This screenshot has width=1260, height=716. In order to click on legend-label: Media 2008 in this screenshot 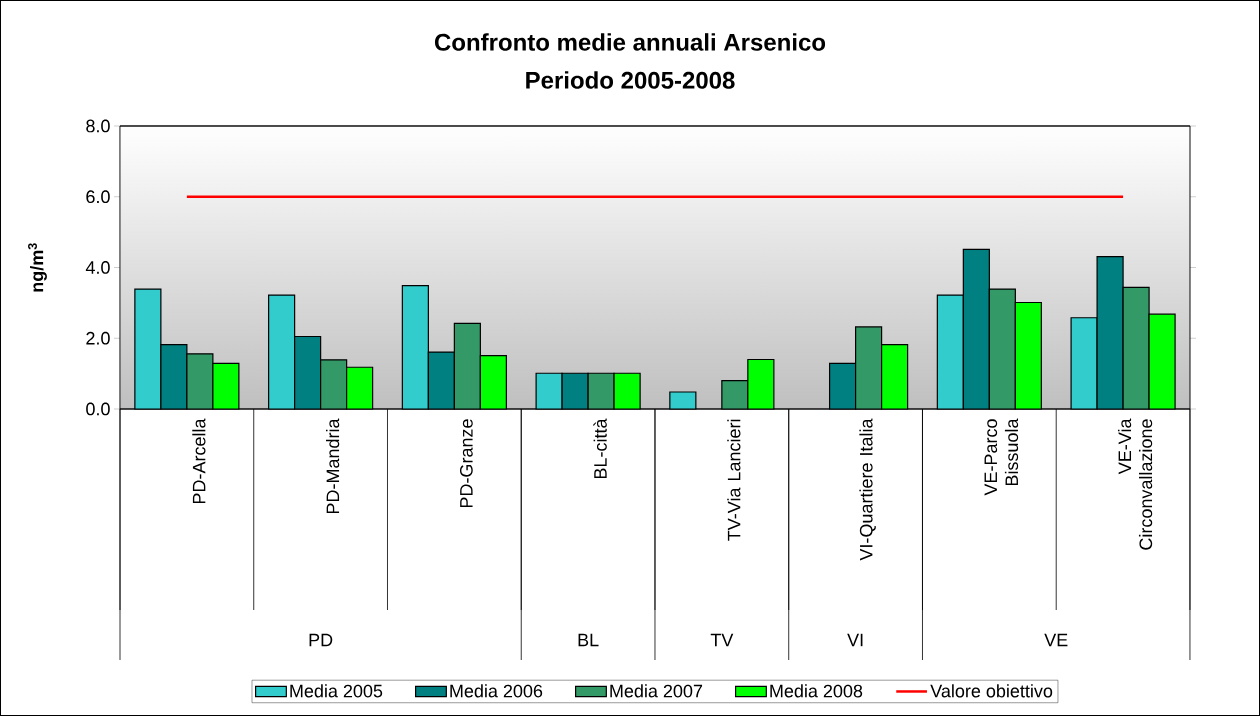, I will do `click(816, 691)`.